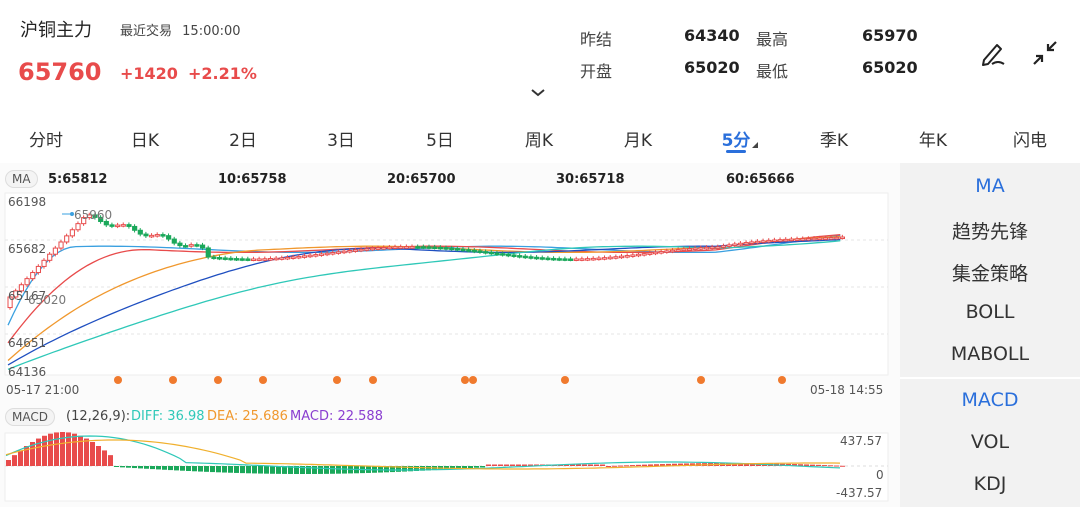 The image size is (1080, 507). Describe the element at coordinates (211, 31) in the screenshot. I see `trade-time: 15:00:00` at that location.